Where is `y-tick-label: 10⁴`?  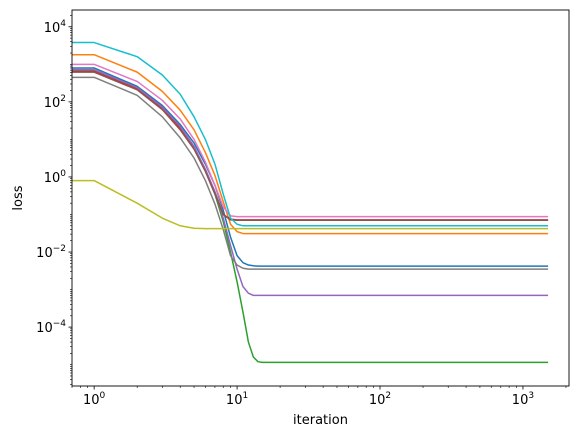 y-tick-label: 10⁴ is located at coordinates (55, 27).